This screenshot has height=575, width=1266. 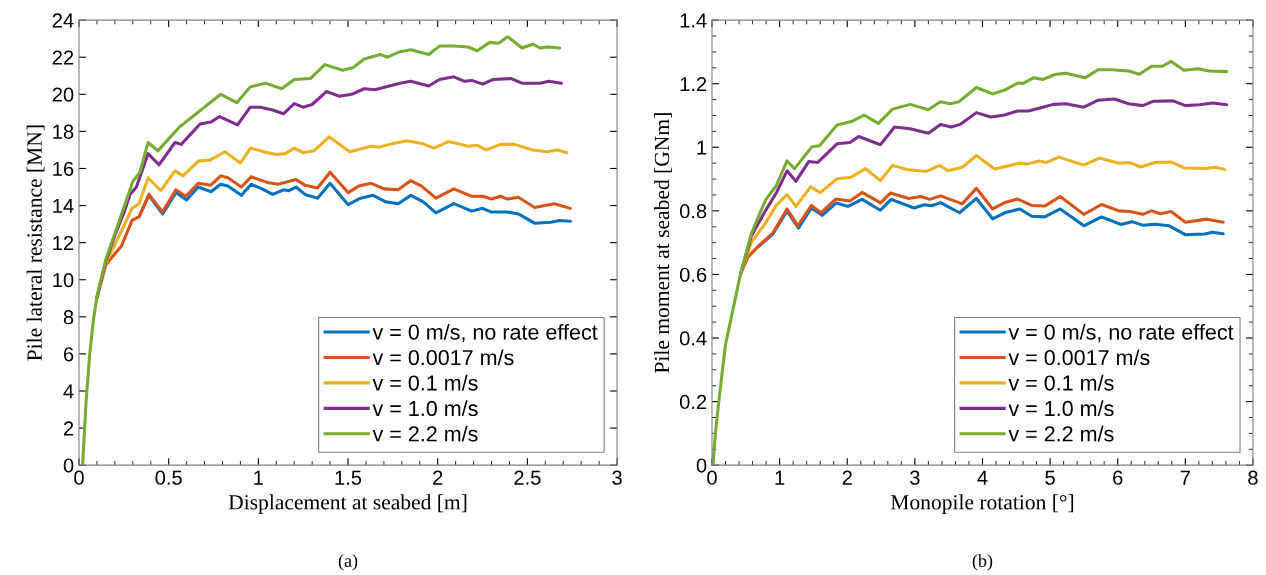 What do you see at coordinates (527, 477) in the screenshot?
I see `x-tick-label: 2.5` at bounding box center [527, 477].